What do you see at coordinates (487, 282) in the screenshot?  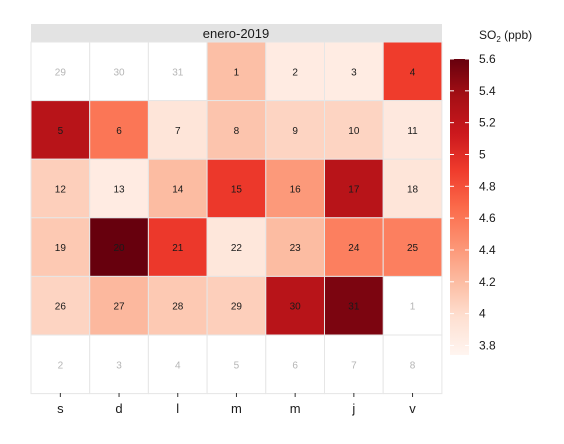 I see `legend-tick-label: 4.2` at bounding box center [487, 282].